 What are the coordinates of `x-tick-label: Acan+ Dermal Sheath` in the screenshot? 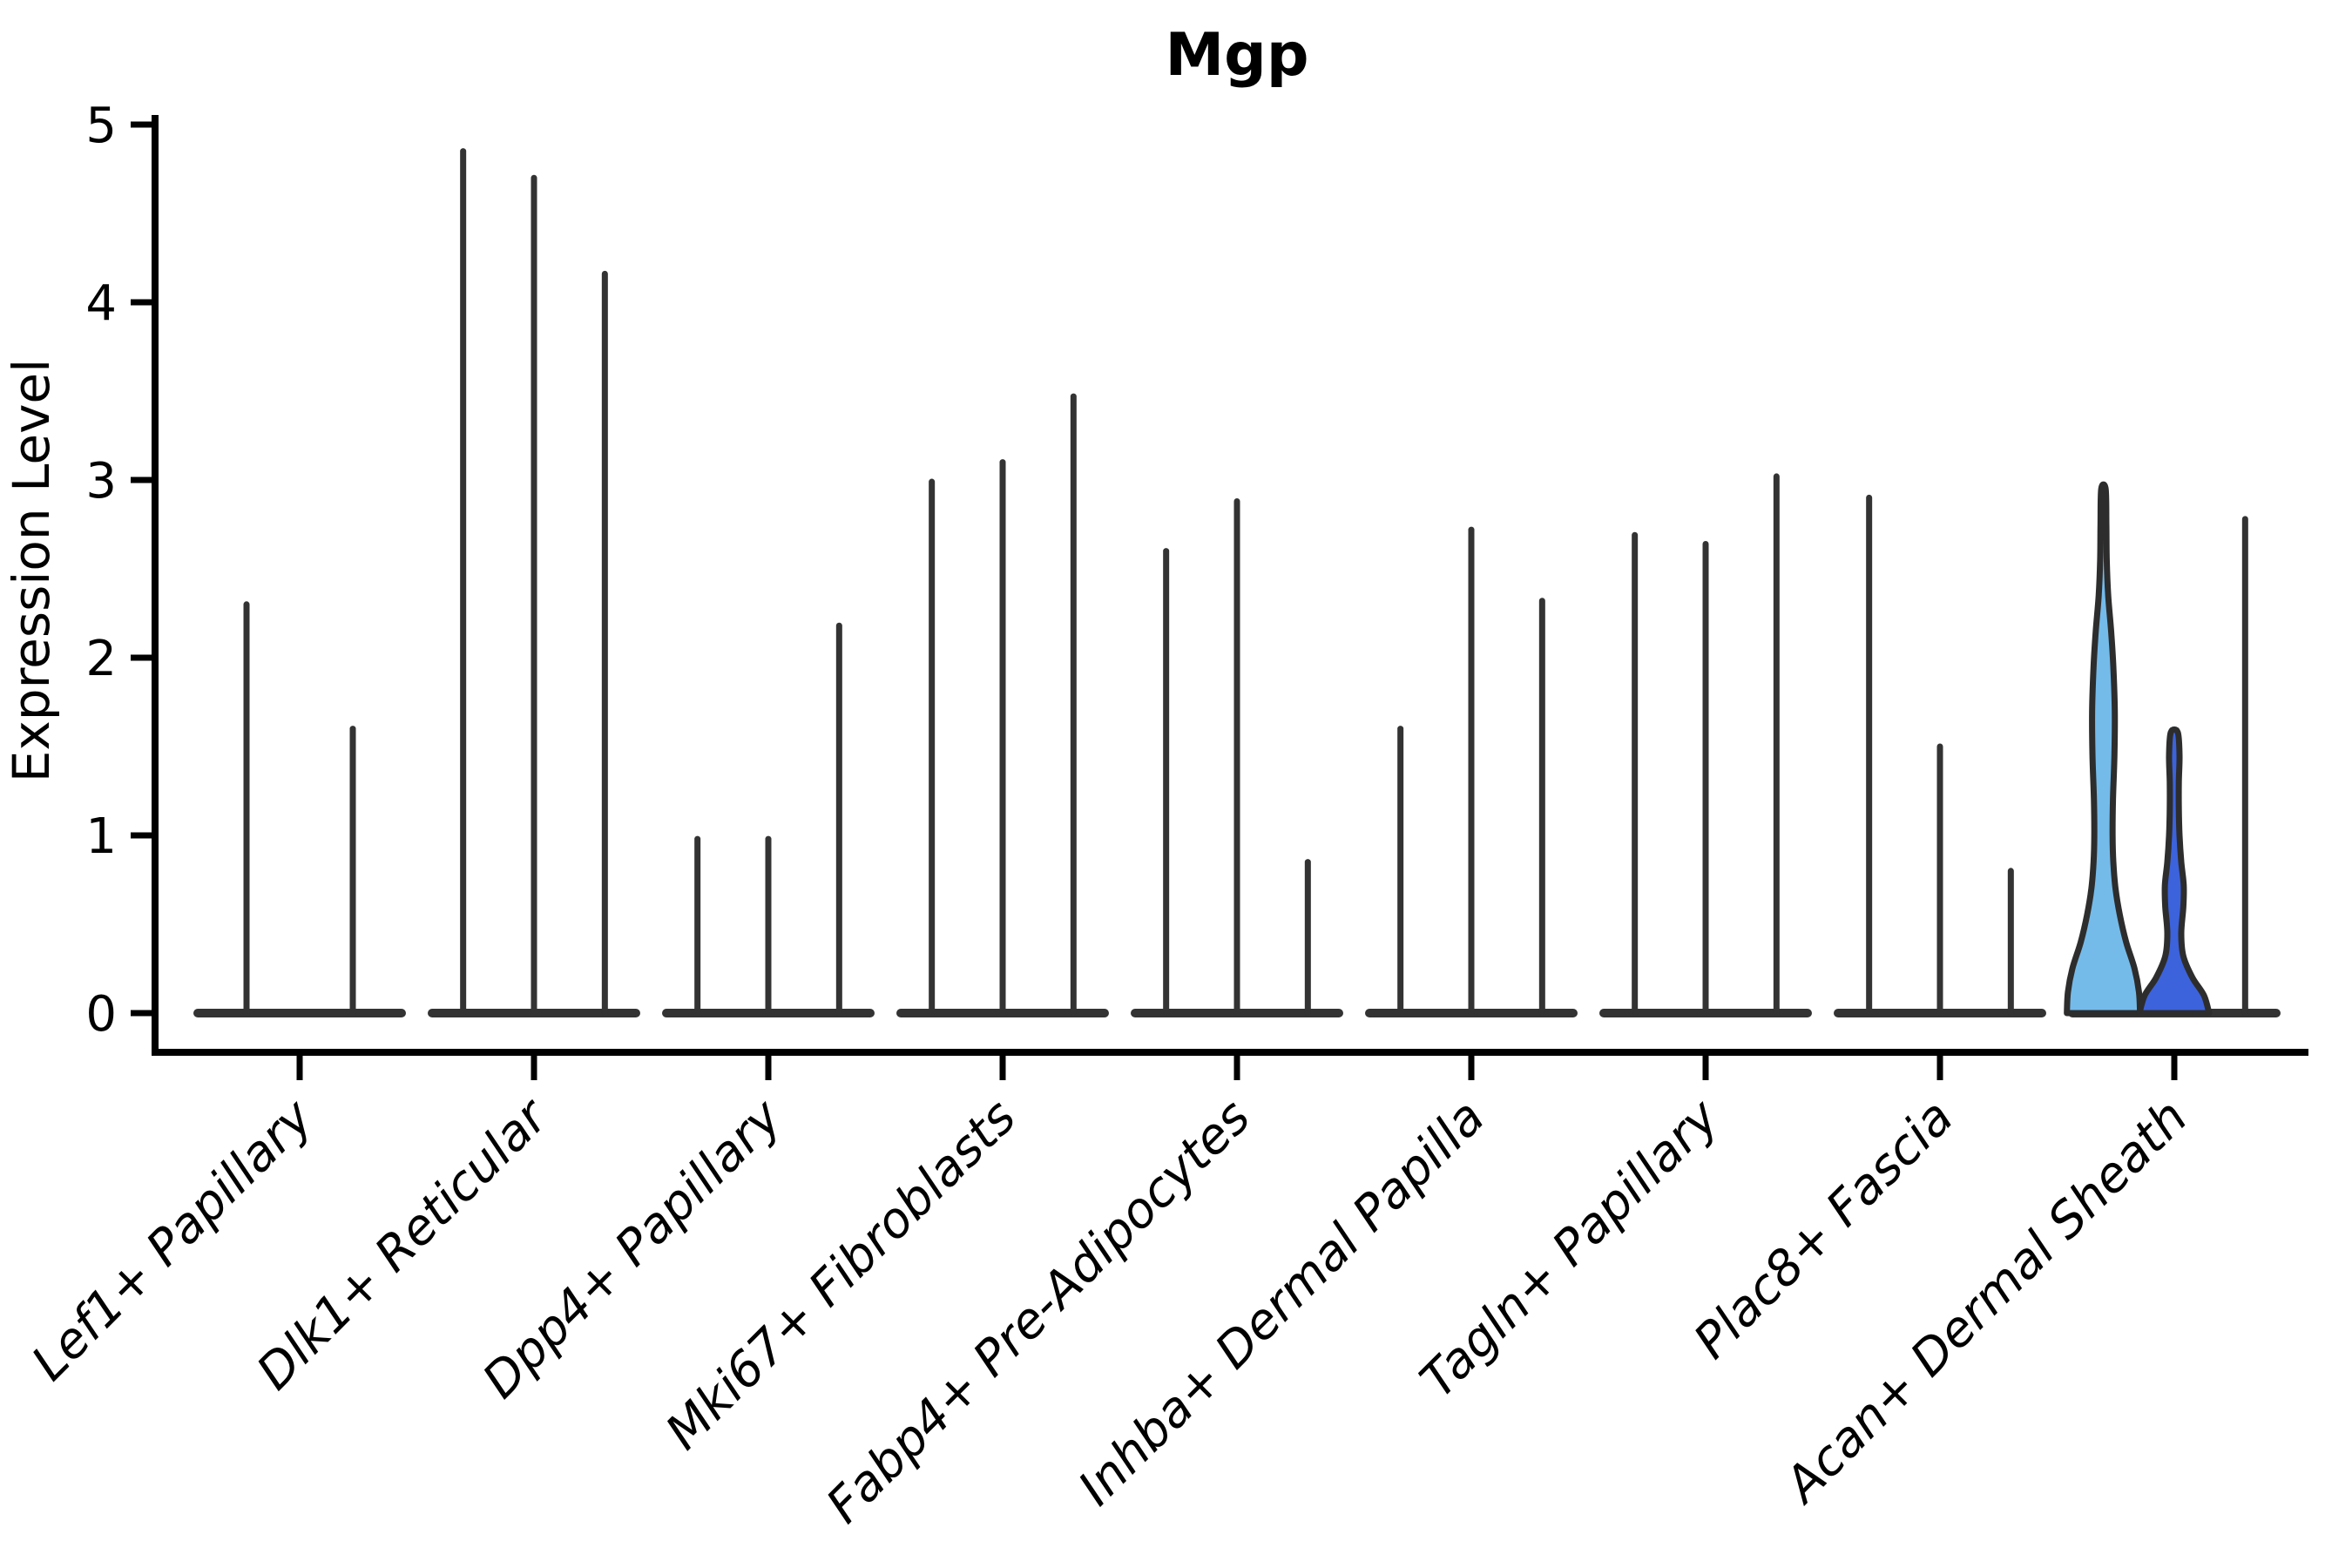 It's located at (1986, 1302).